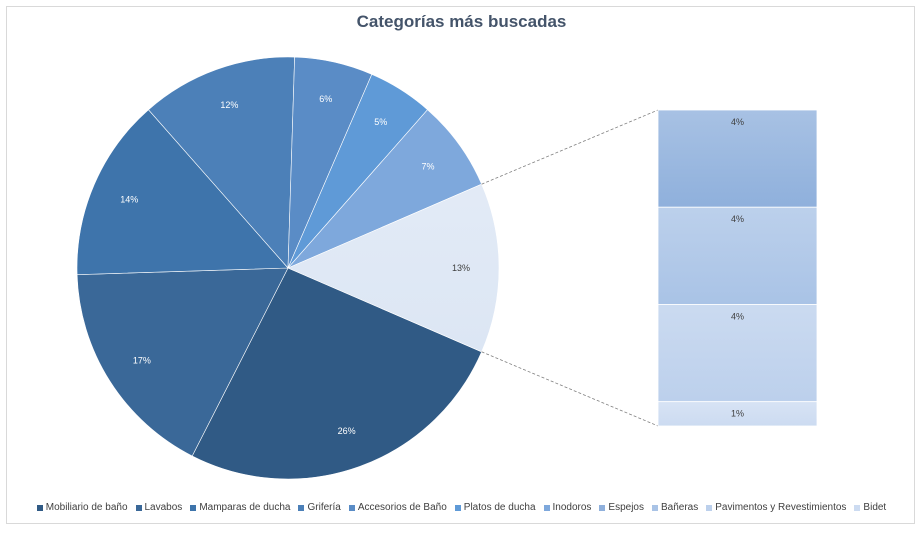 The height and width of the screenshot is (533, 923). What do you see at coordinates (39, 507) in the screenshot?
I see `legend-swatch-mobiliario-de-bano` at bounding box center [39, 507].